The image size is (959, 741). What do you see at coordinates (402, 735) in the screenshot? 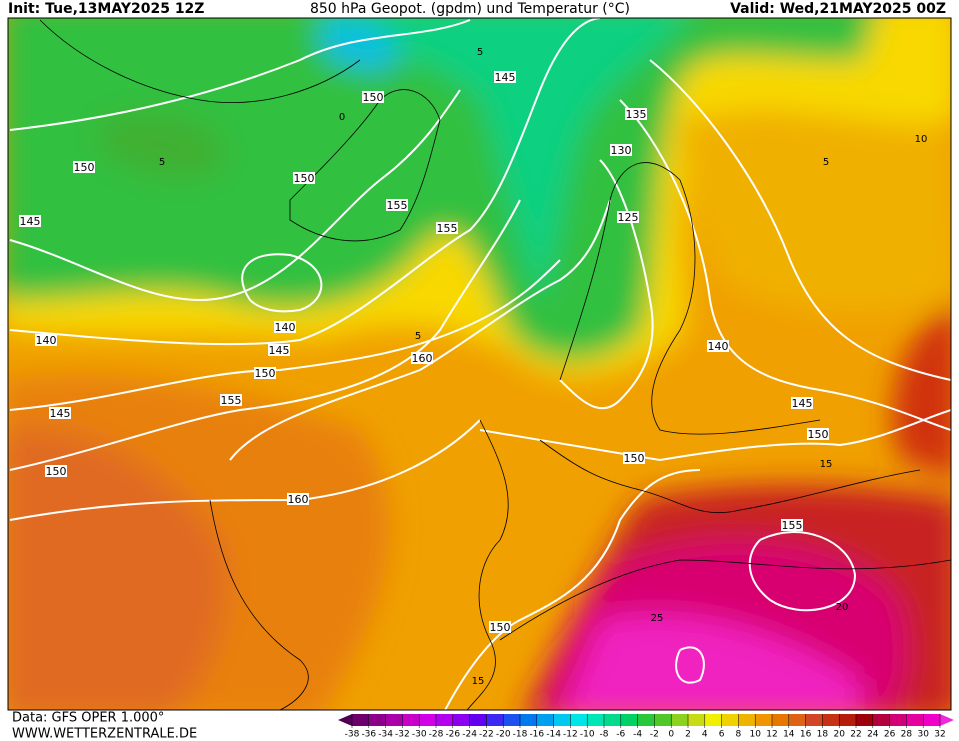
I see `colorbar-tick-label: -32` at bounding box center [402, 735].